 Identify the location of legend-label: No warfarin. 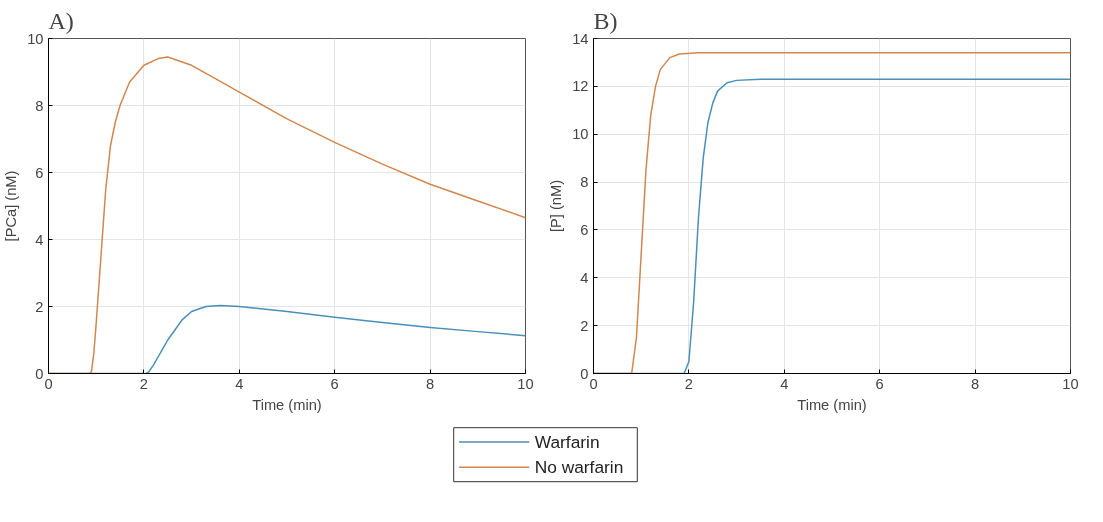
(579, 467).